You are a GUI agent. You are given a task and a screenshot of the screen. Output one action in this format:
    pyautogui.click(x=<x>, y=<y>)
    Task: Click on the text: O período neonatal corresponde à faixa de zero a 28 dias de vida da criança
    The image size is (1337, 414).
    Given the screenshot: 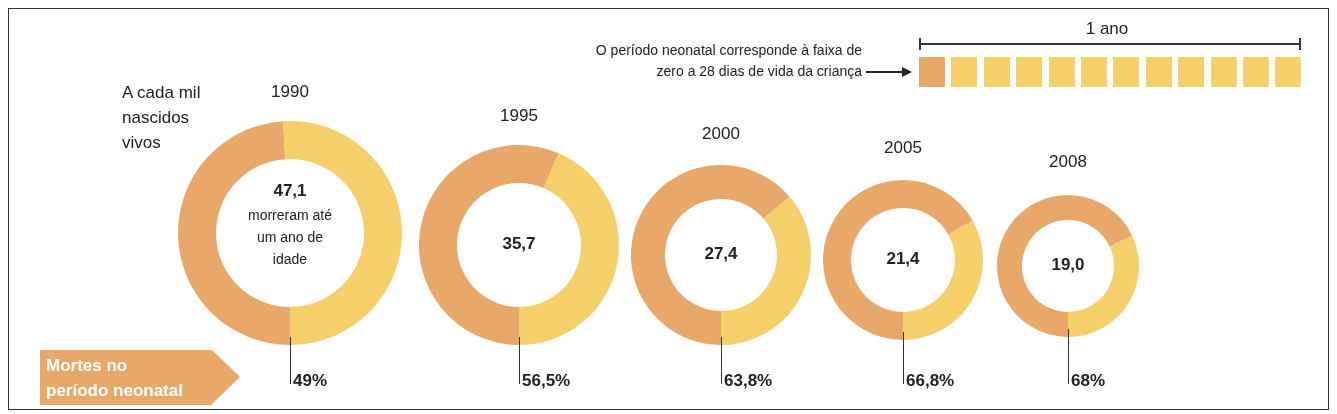 What is the action you would take?
    pyautogui.click(x=728, y=61)
    